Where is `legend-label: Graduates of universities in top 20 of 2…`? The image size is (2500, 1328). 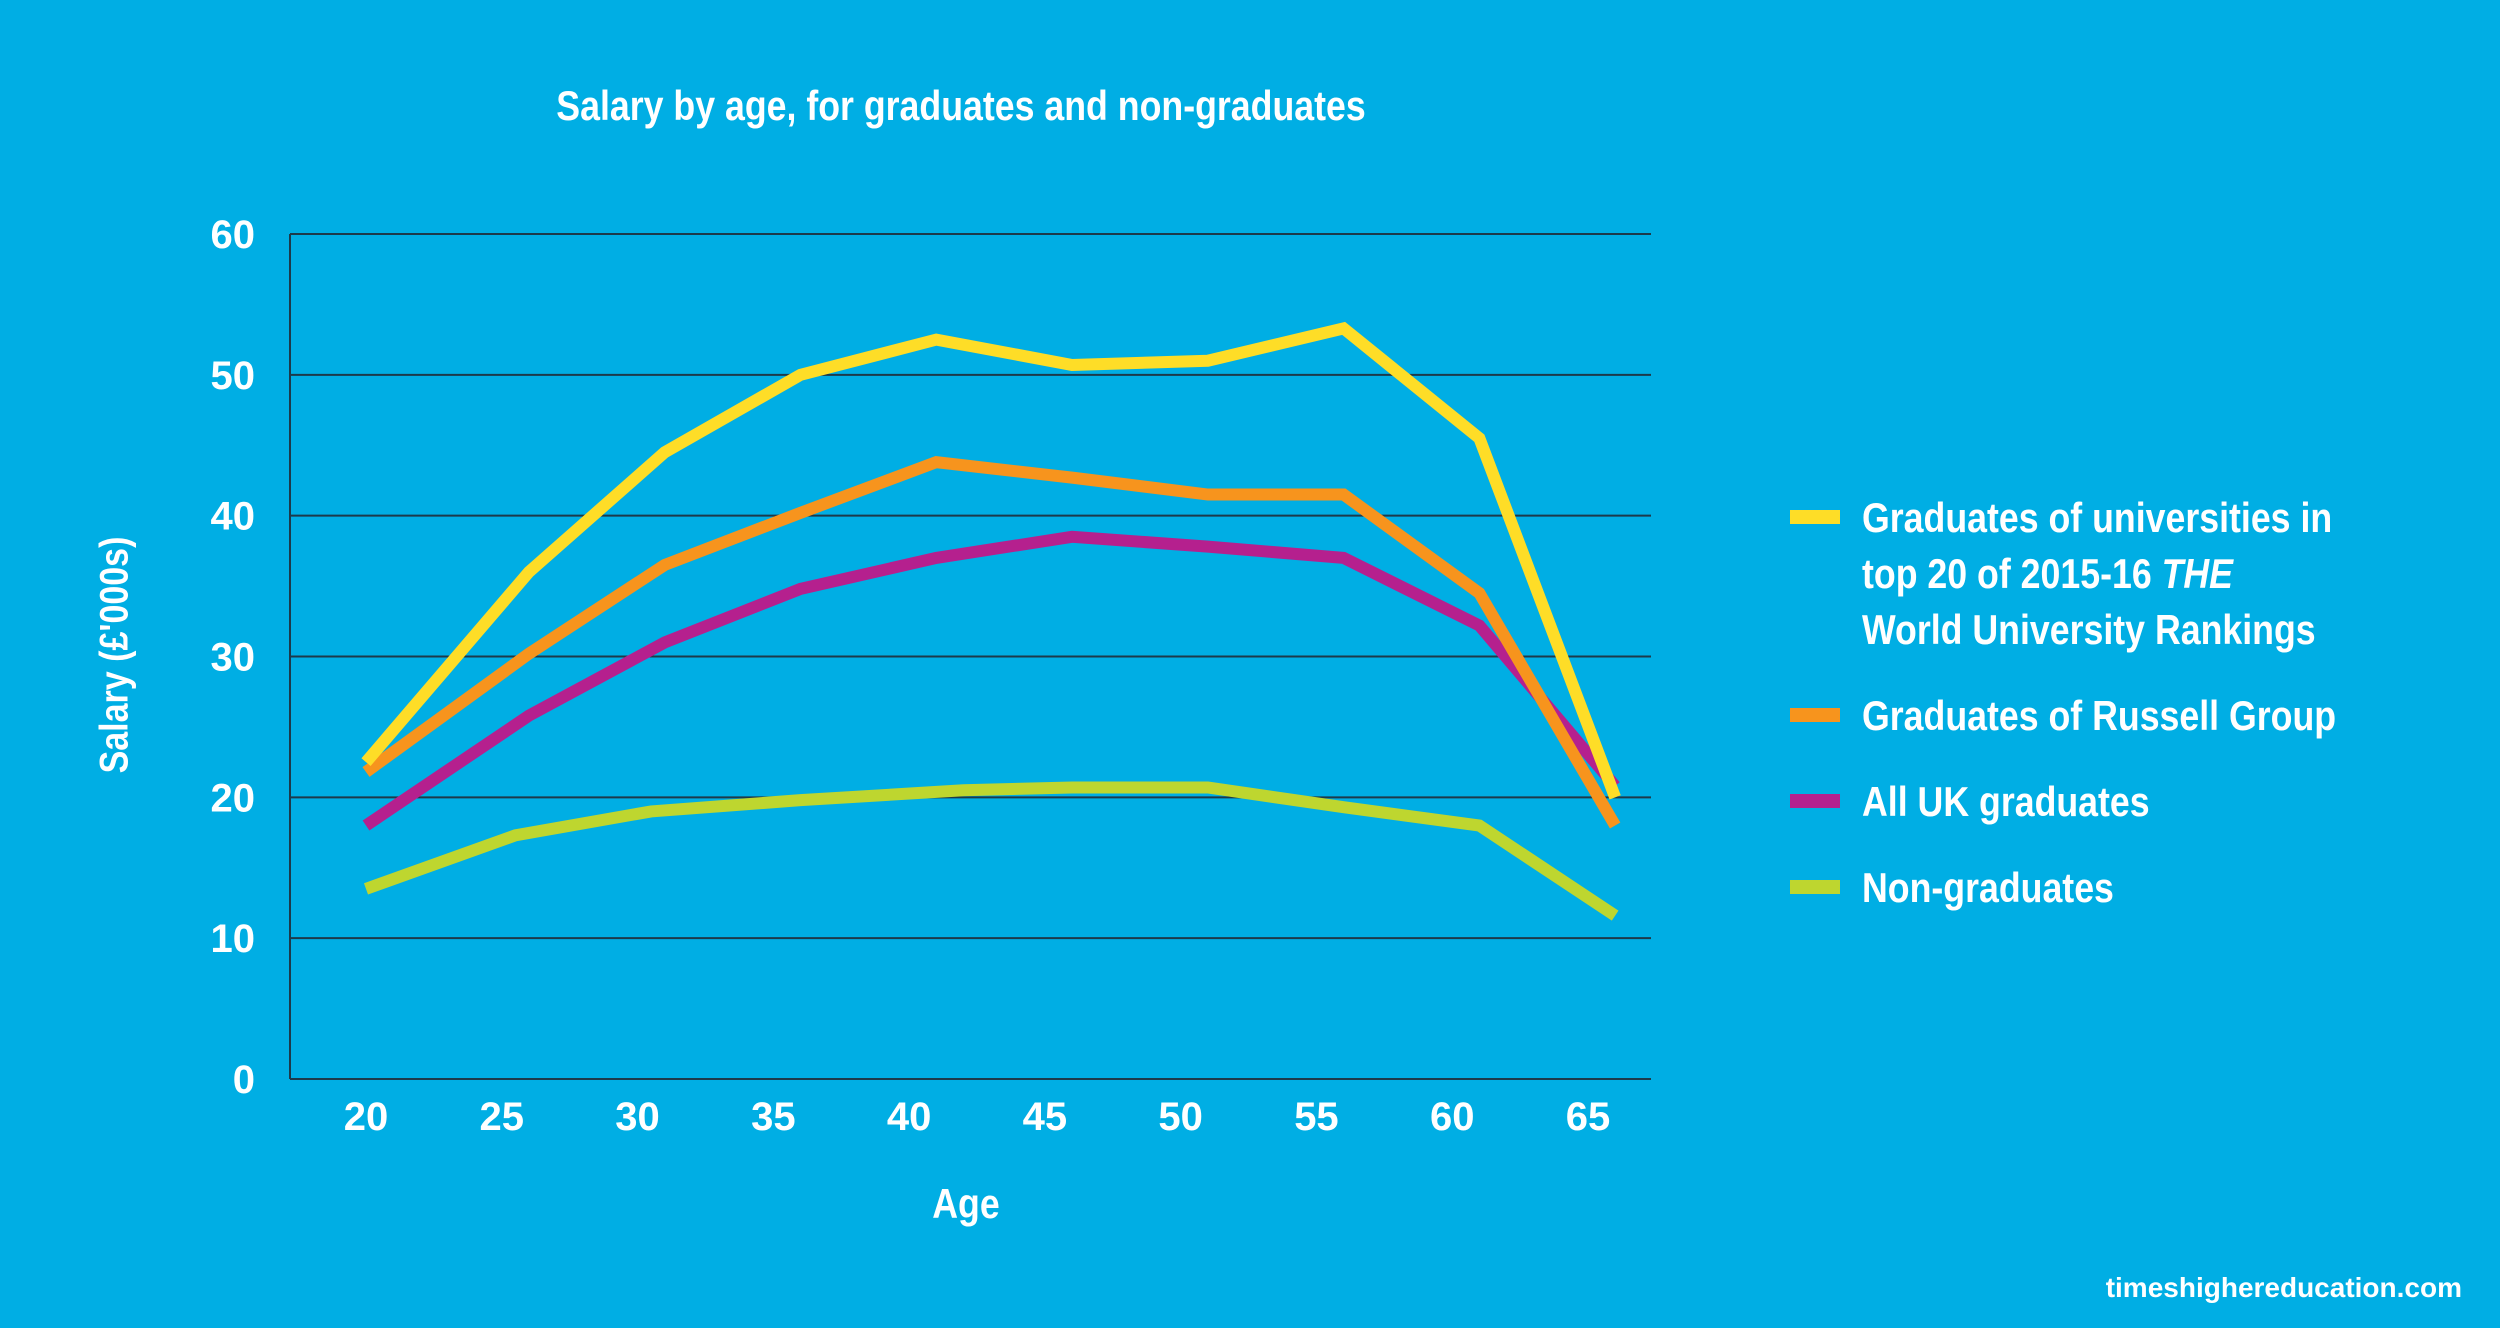
legend-label: Graduates of universities in top 20 of 2… is located at coordinates (2097, 574).